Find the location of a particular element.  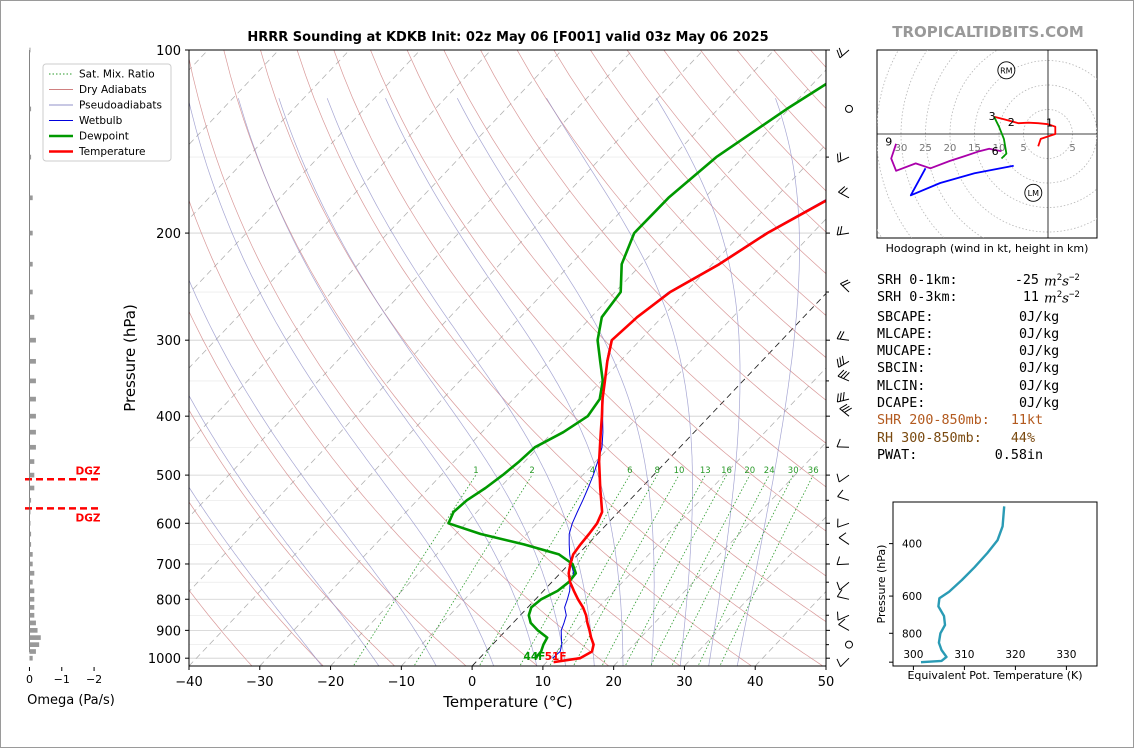

parameter-label: SHR 200-850mb: is located at coordinates (933, 420).